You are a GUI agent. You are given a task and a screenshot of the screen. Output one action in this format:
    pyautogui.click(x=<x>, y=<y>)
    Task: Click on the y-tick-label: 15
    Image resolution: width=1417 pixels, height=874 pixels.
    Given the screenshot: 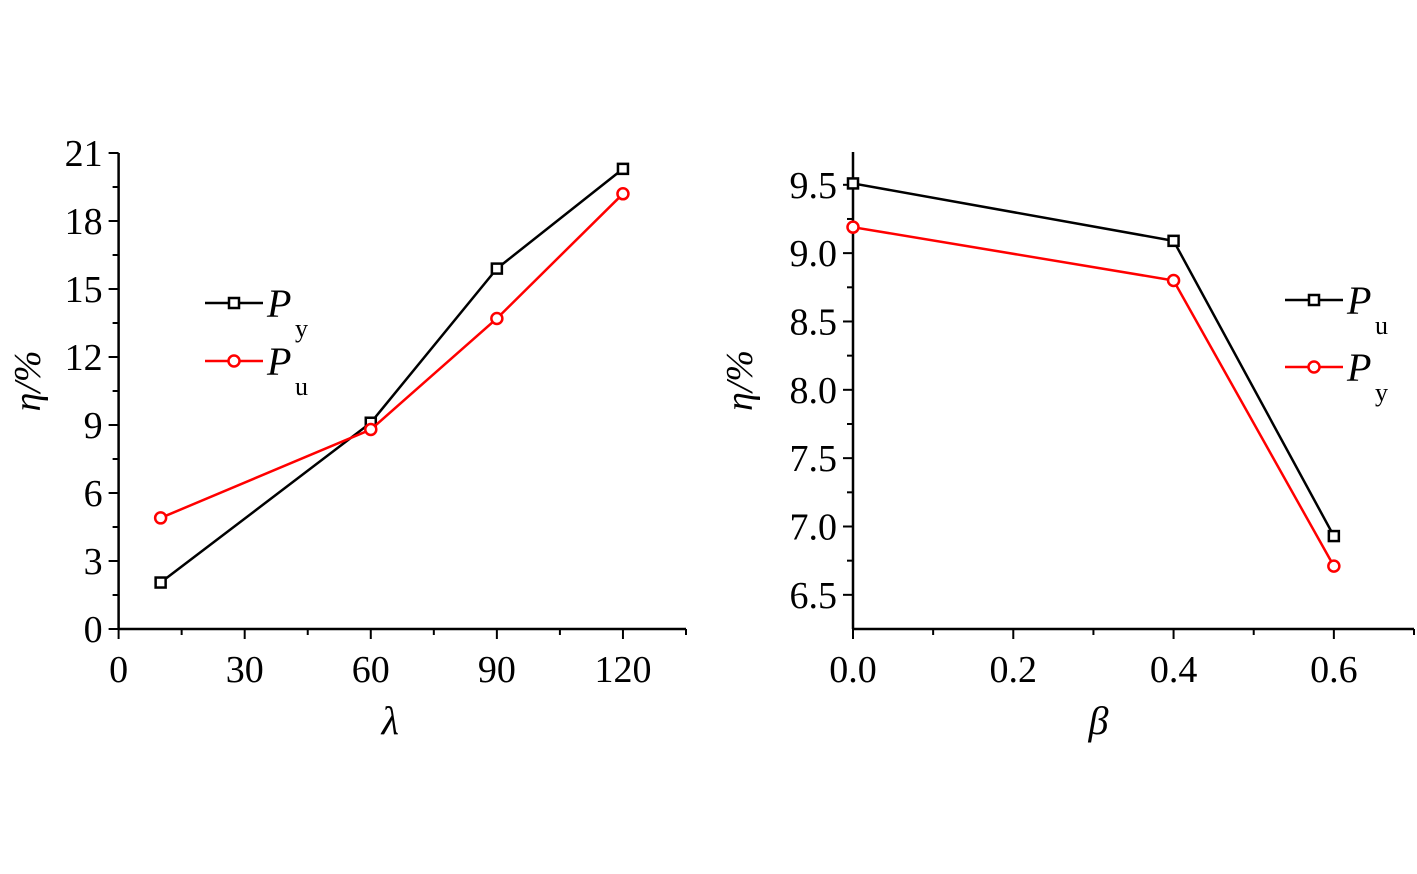 What is the action you would take?
    pyautogui.click(x=84, y=290)
    